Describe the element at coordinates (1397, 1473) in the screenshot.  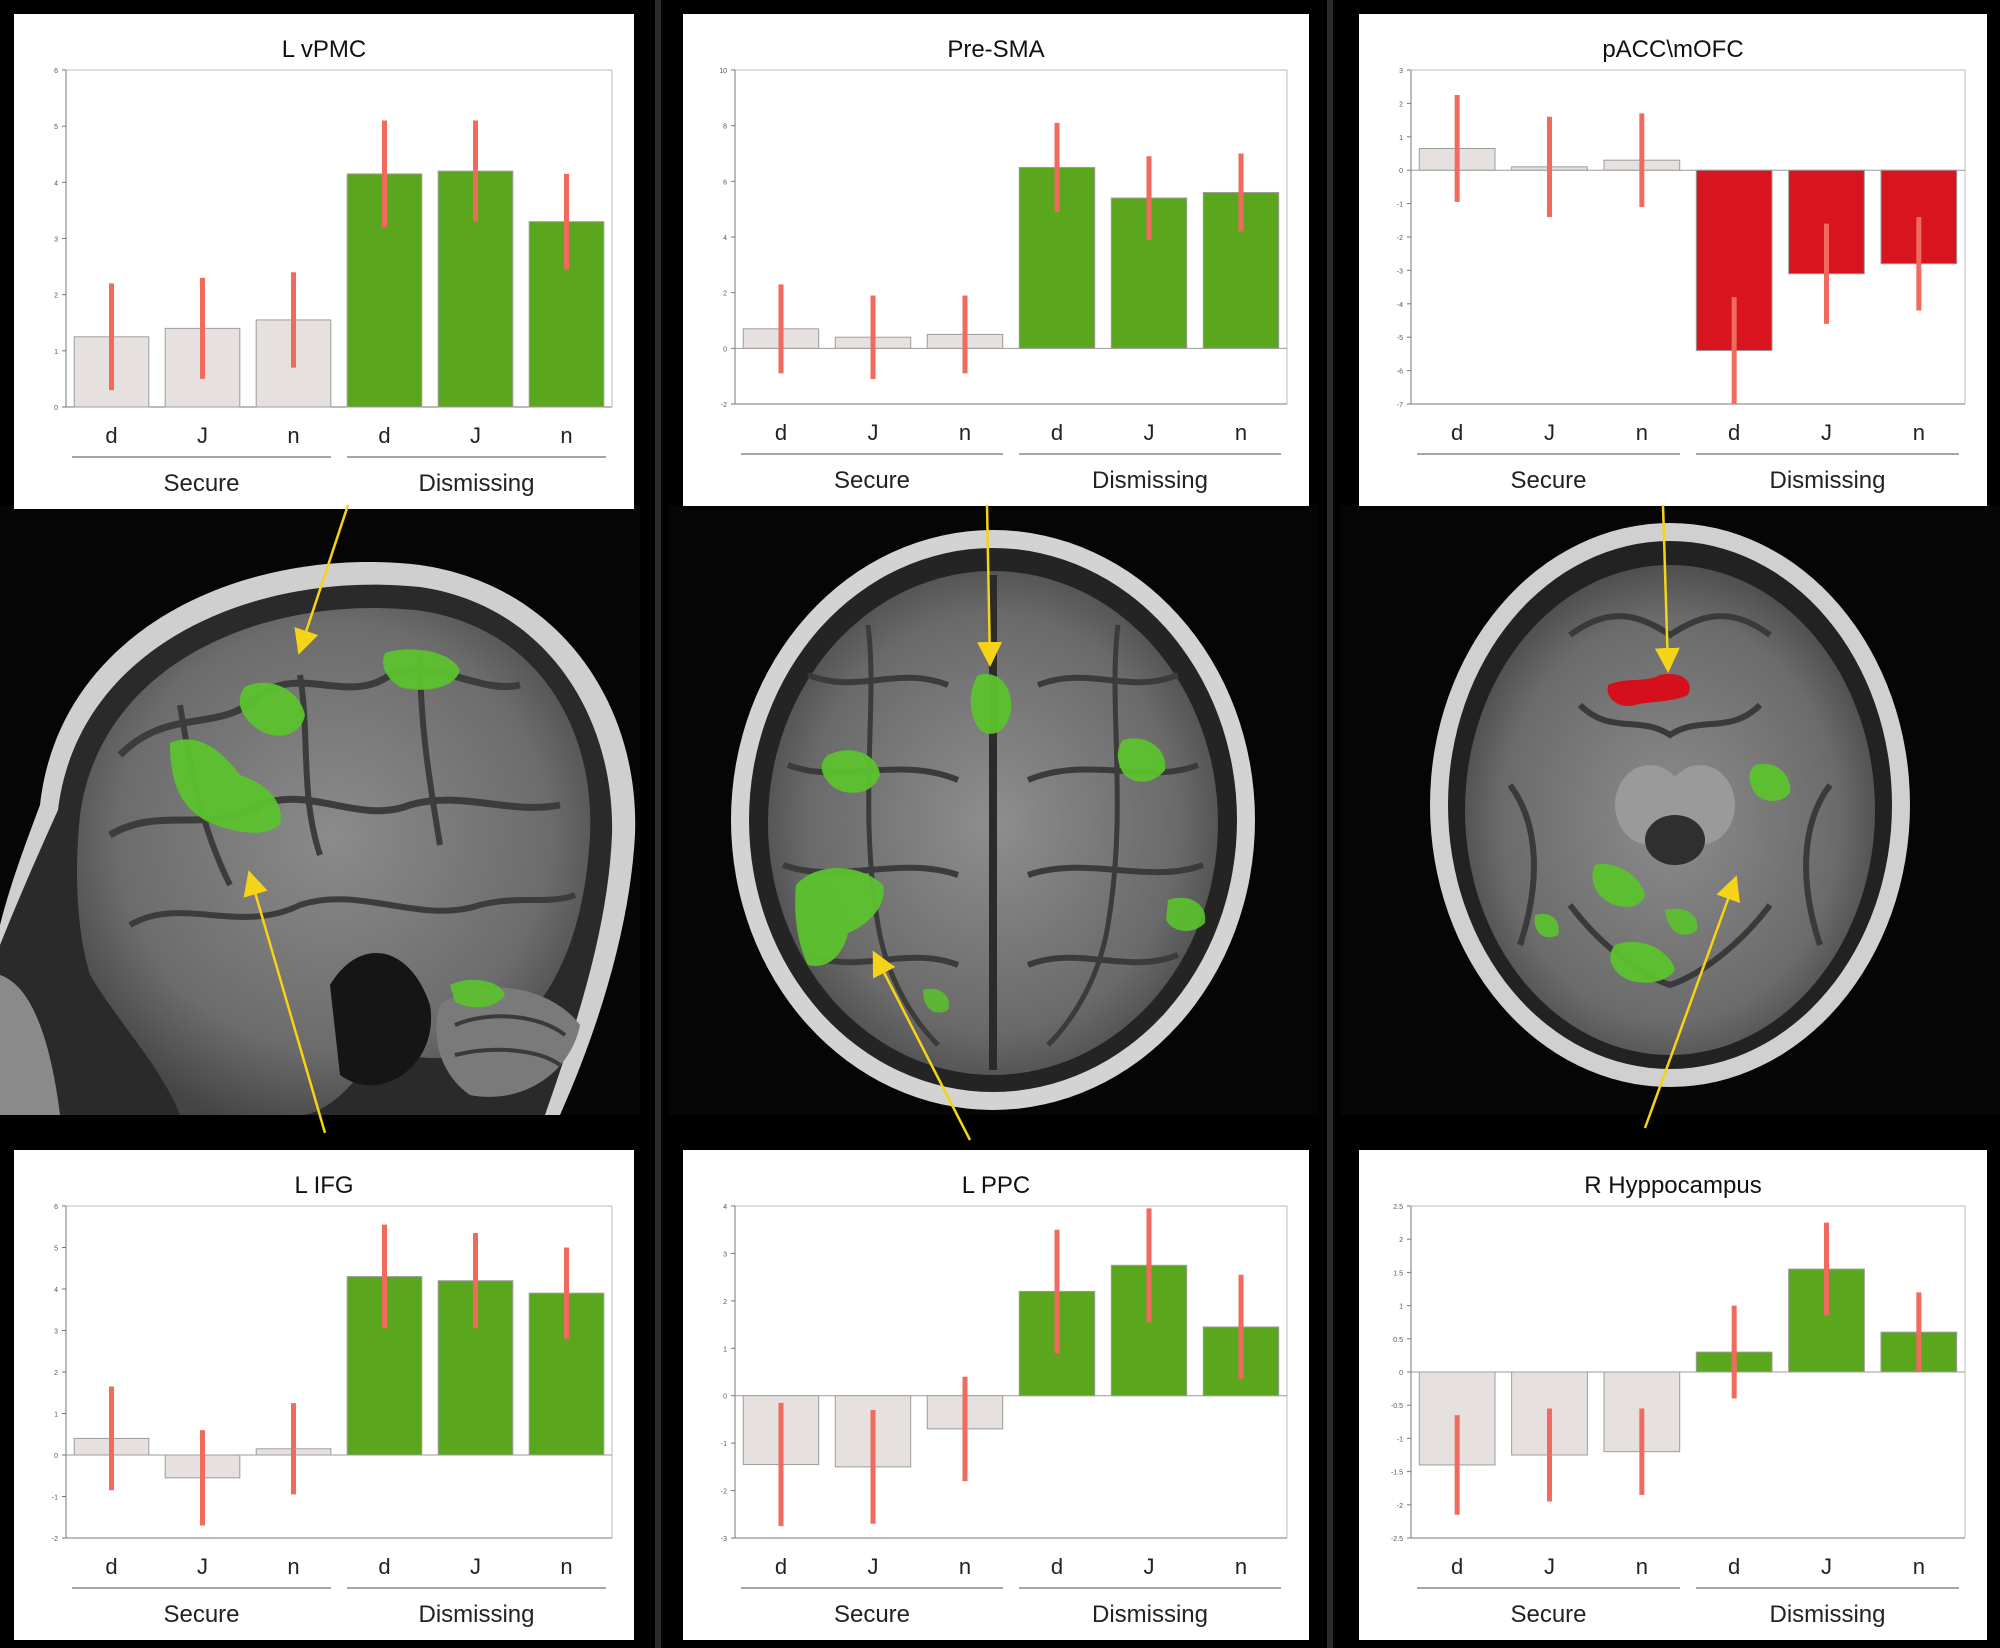
I see `y-tick-label: -1.5` at that location.